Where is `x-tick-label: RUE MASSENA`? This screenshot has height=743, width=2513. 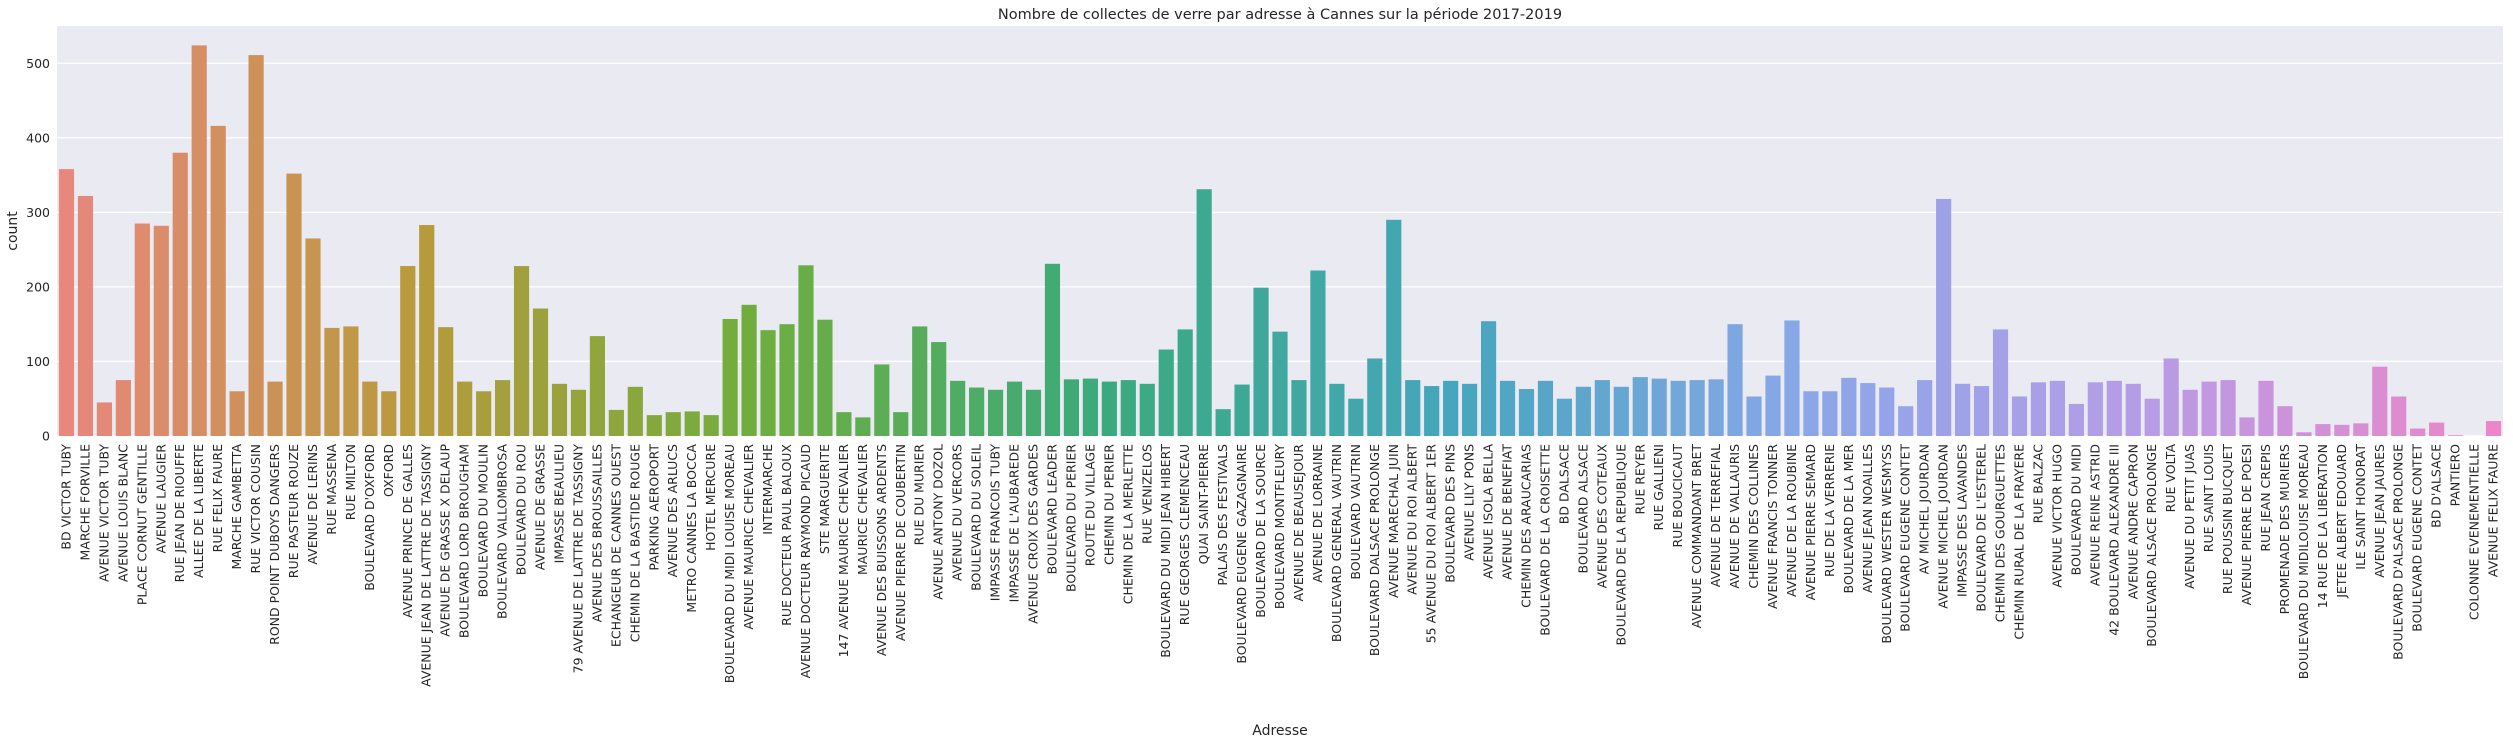 x-tick-label: RUE MASSENA is located at coordinates (331, 489).